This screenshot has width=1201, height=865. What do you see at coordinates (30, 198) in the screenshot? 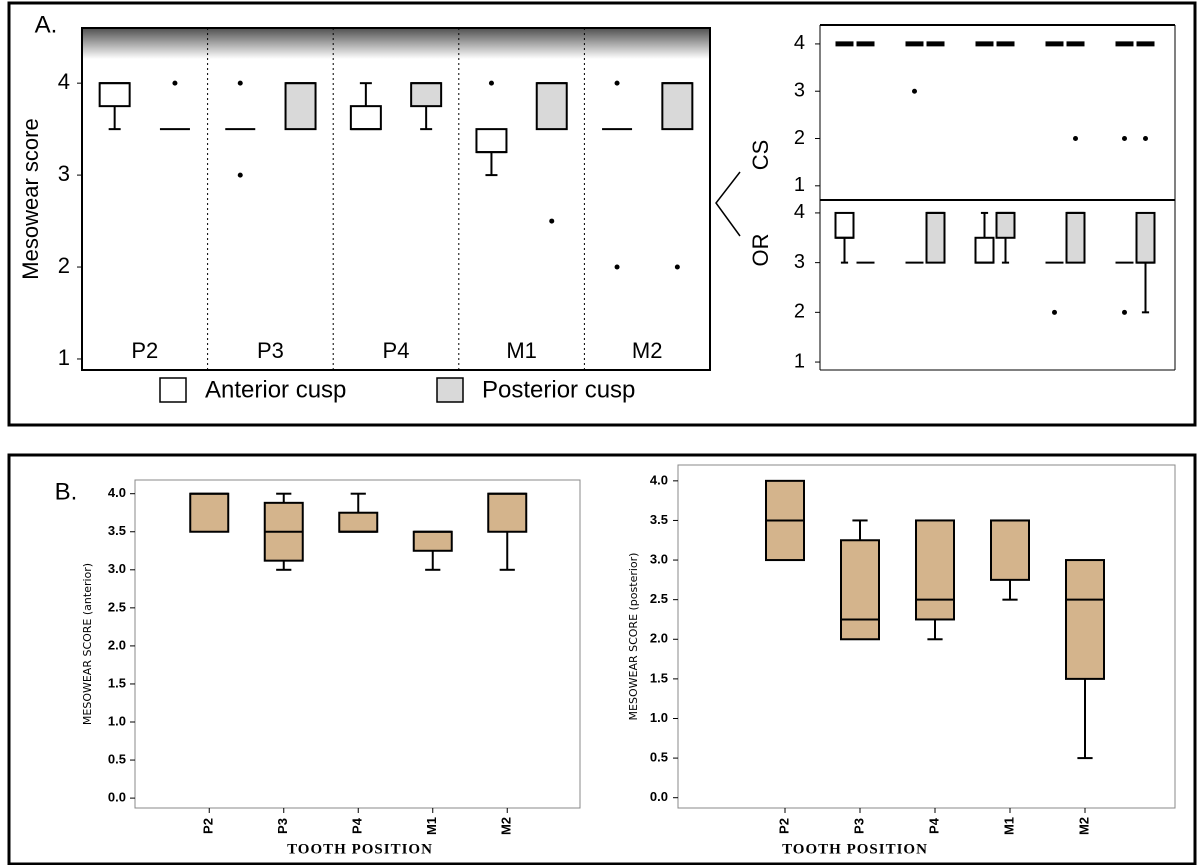
I see `y-axis-label: Mesowear score` at bounding box center [30, 198].